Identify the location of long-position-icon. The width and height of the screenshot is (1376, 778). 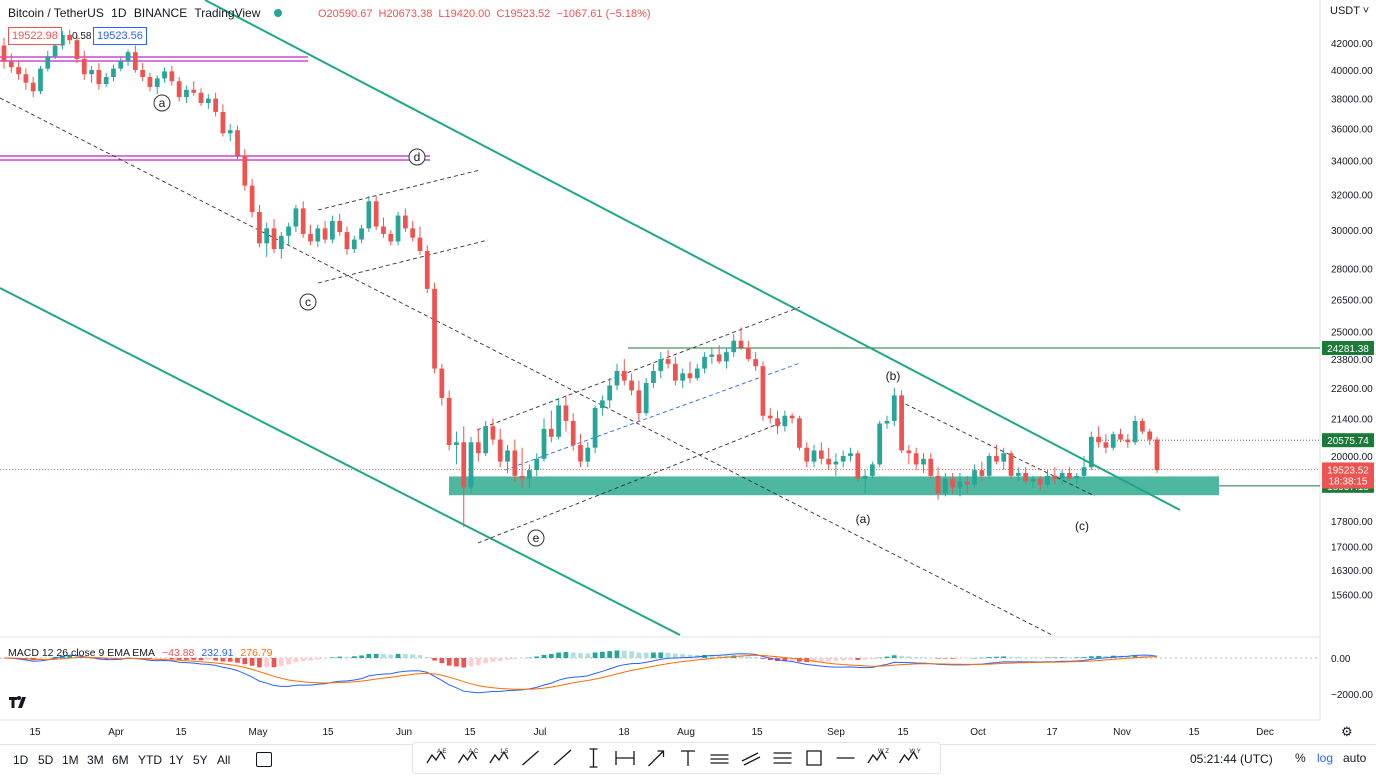
(719, 759).